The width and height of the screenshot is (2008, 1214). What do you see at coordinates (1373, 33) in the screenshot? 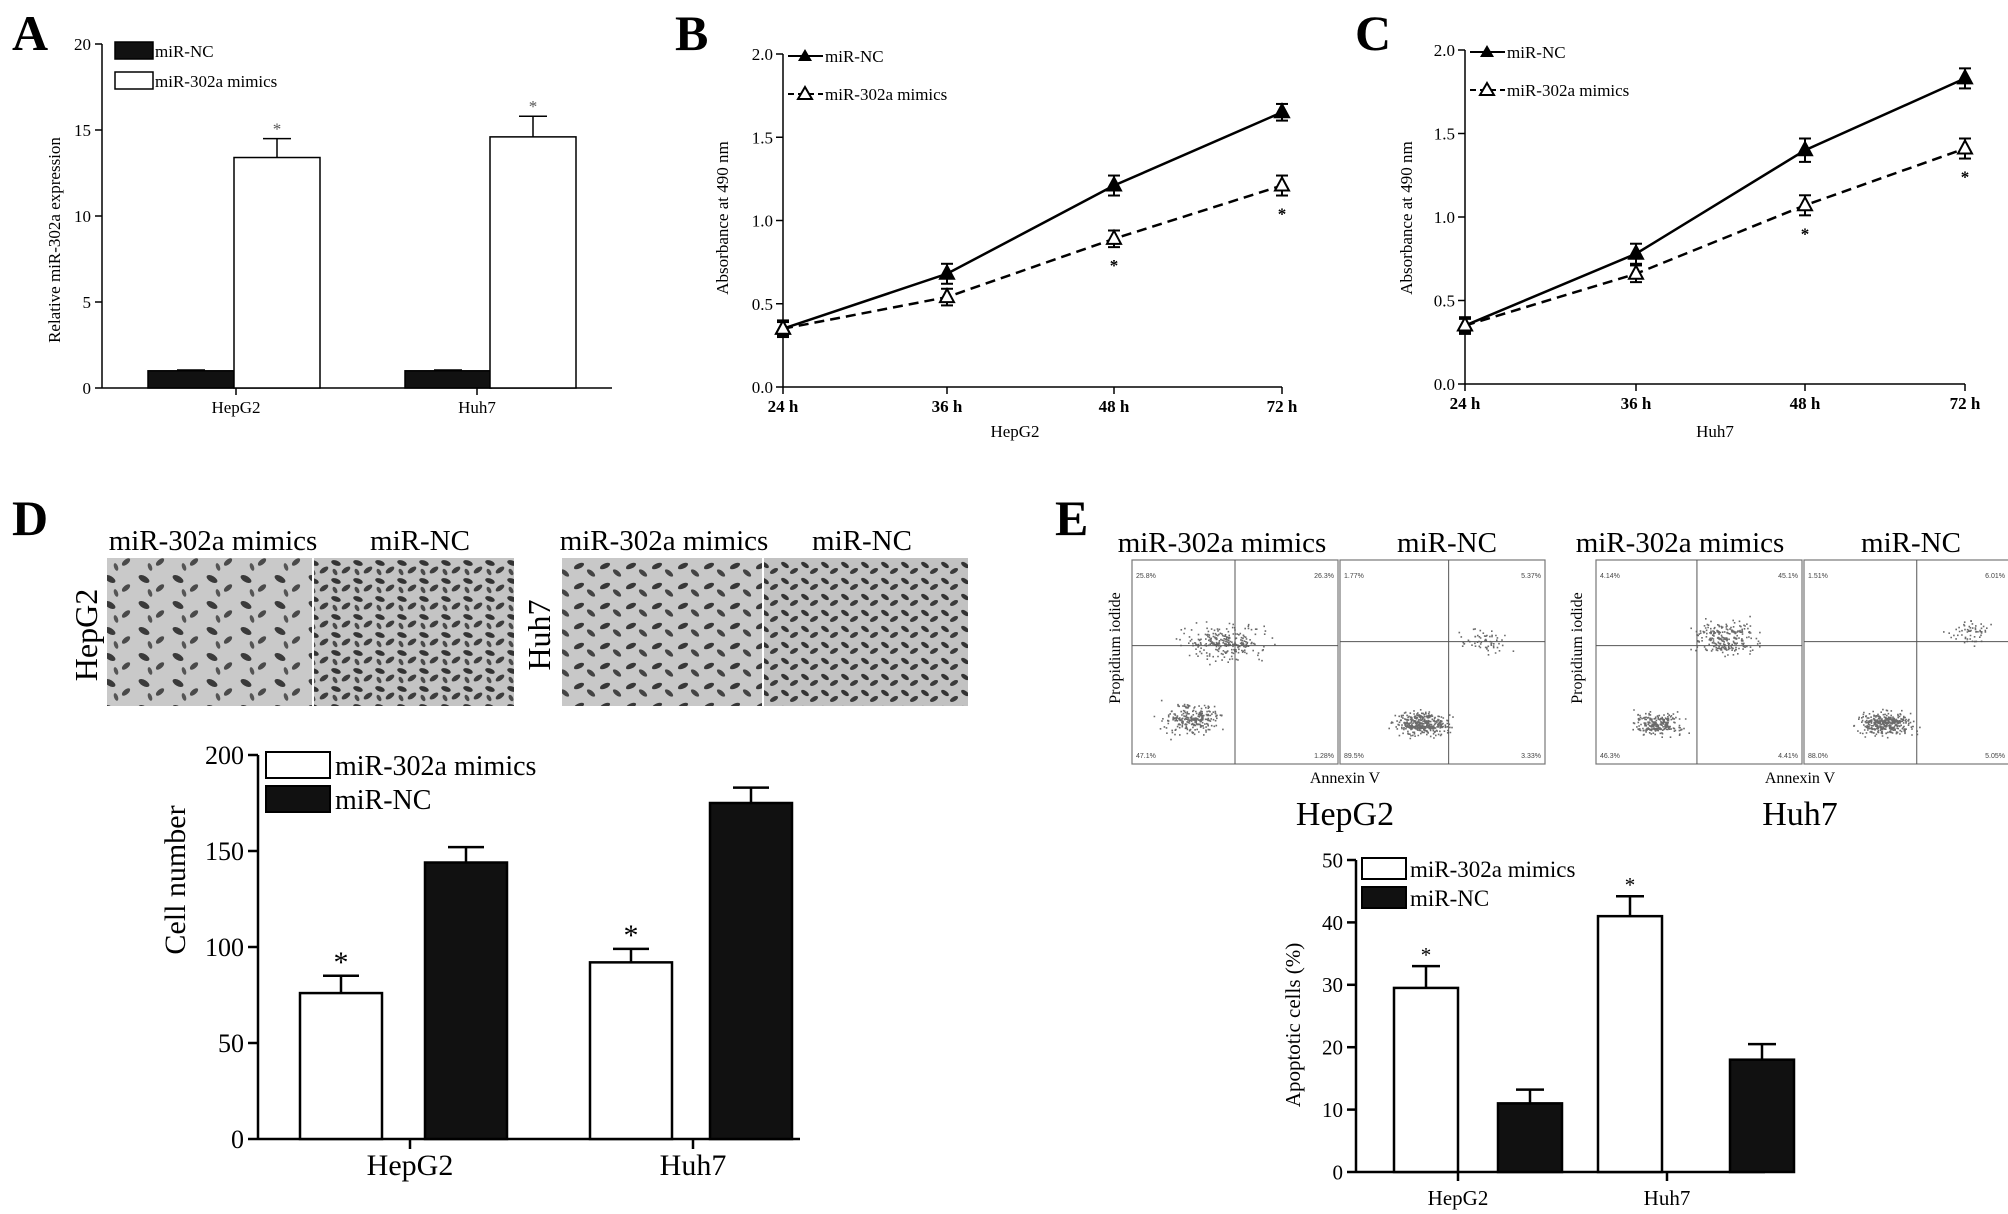
I see `panel-letter-c: C` at bounding box center [1373, 33].